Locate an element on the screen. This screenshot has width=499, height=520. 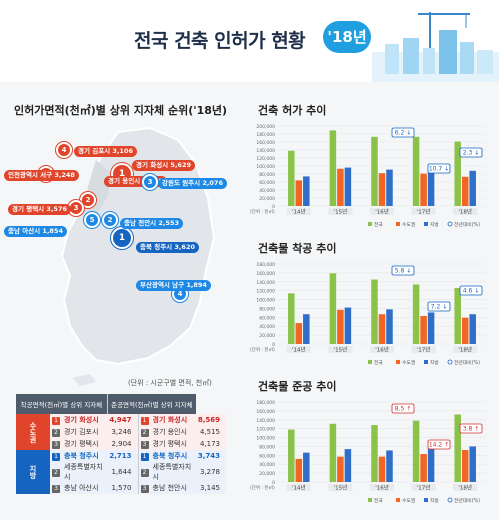
change-callout-text: 3.8 ↑ is located at coordinates (471, 429).